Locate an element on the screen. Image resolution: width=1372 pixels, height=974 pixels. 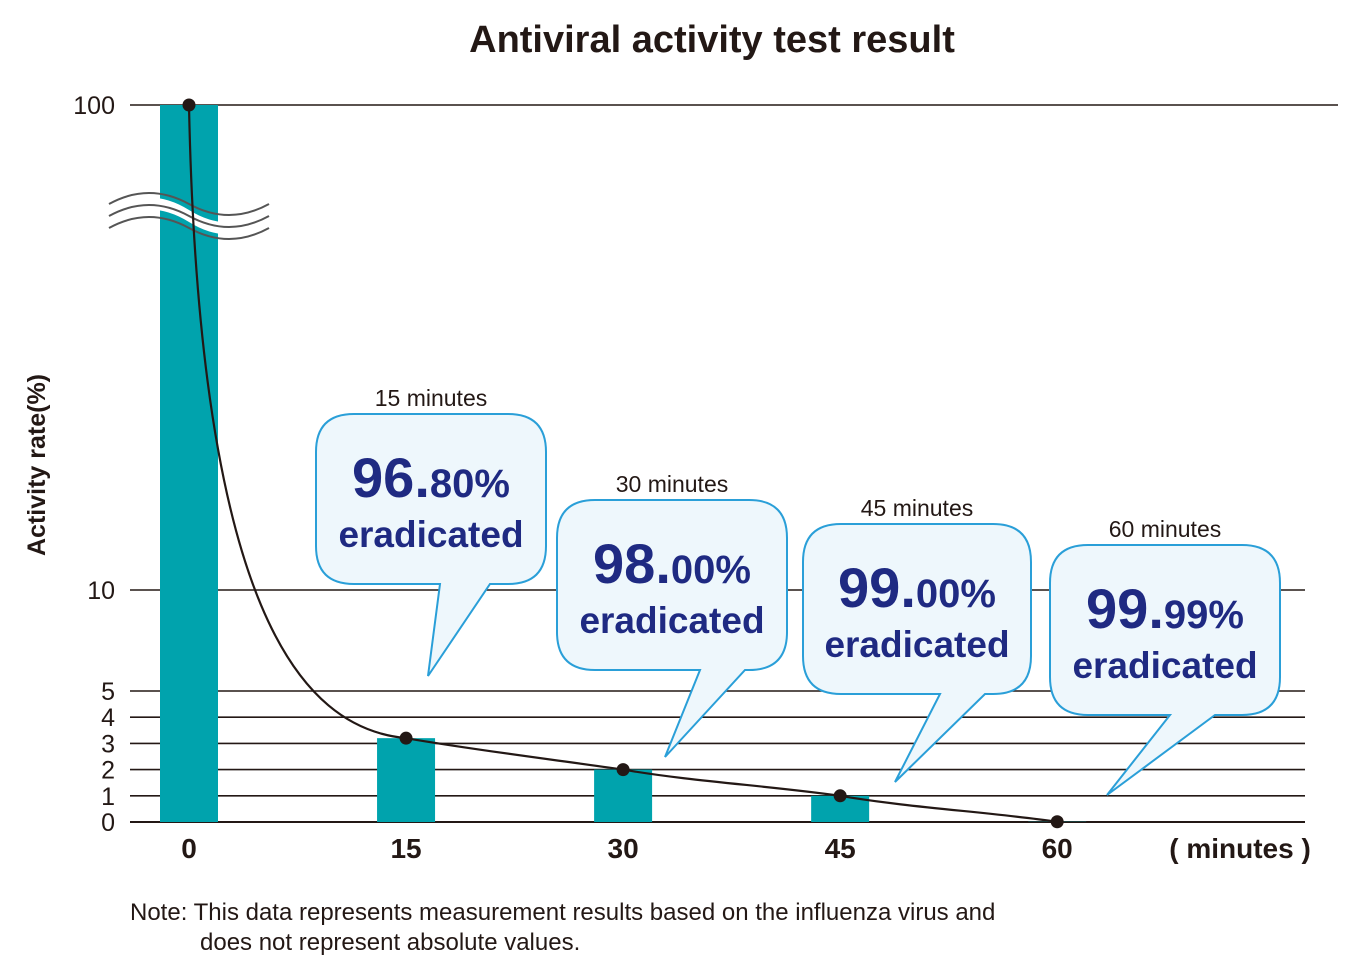
x-tick-label: 45 is located at coordinates (840, 848).